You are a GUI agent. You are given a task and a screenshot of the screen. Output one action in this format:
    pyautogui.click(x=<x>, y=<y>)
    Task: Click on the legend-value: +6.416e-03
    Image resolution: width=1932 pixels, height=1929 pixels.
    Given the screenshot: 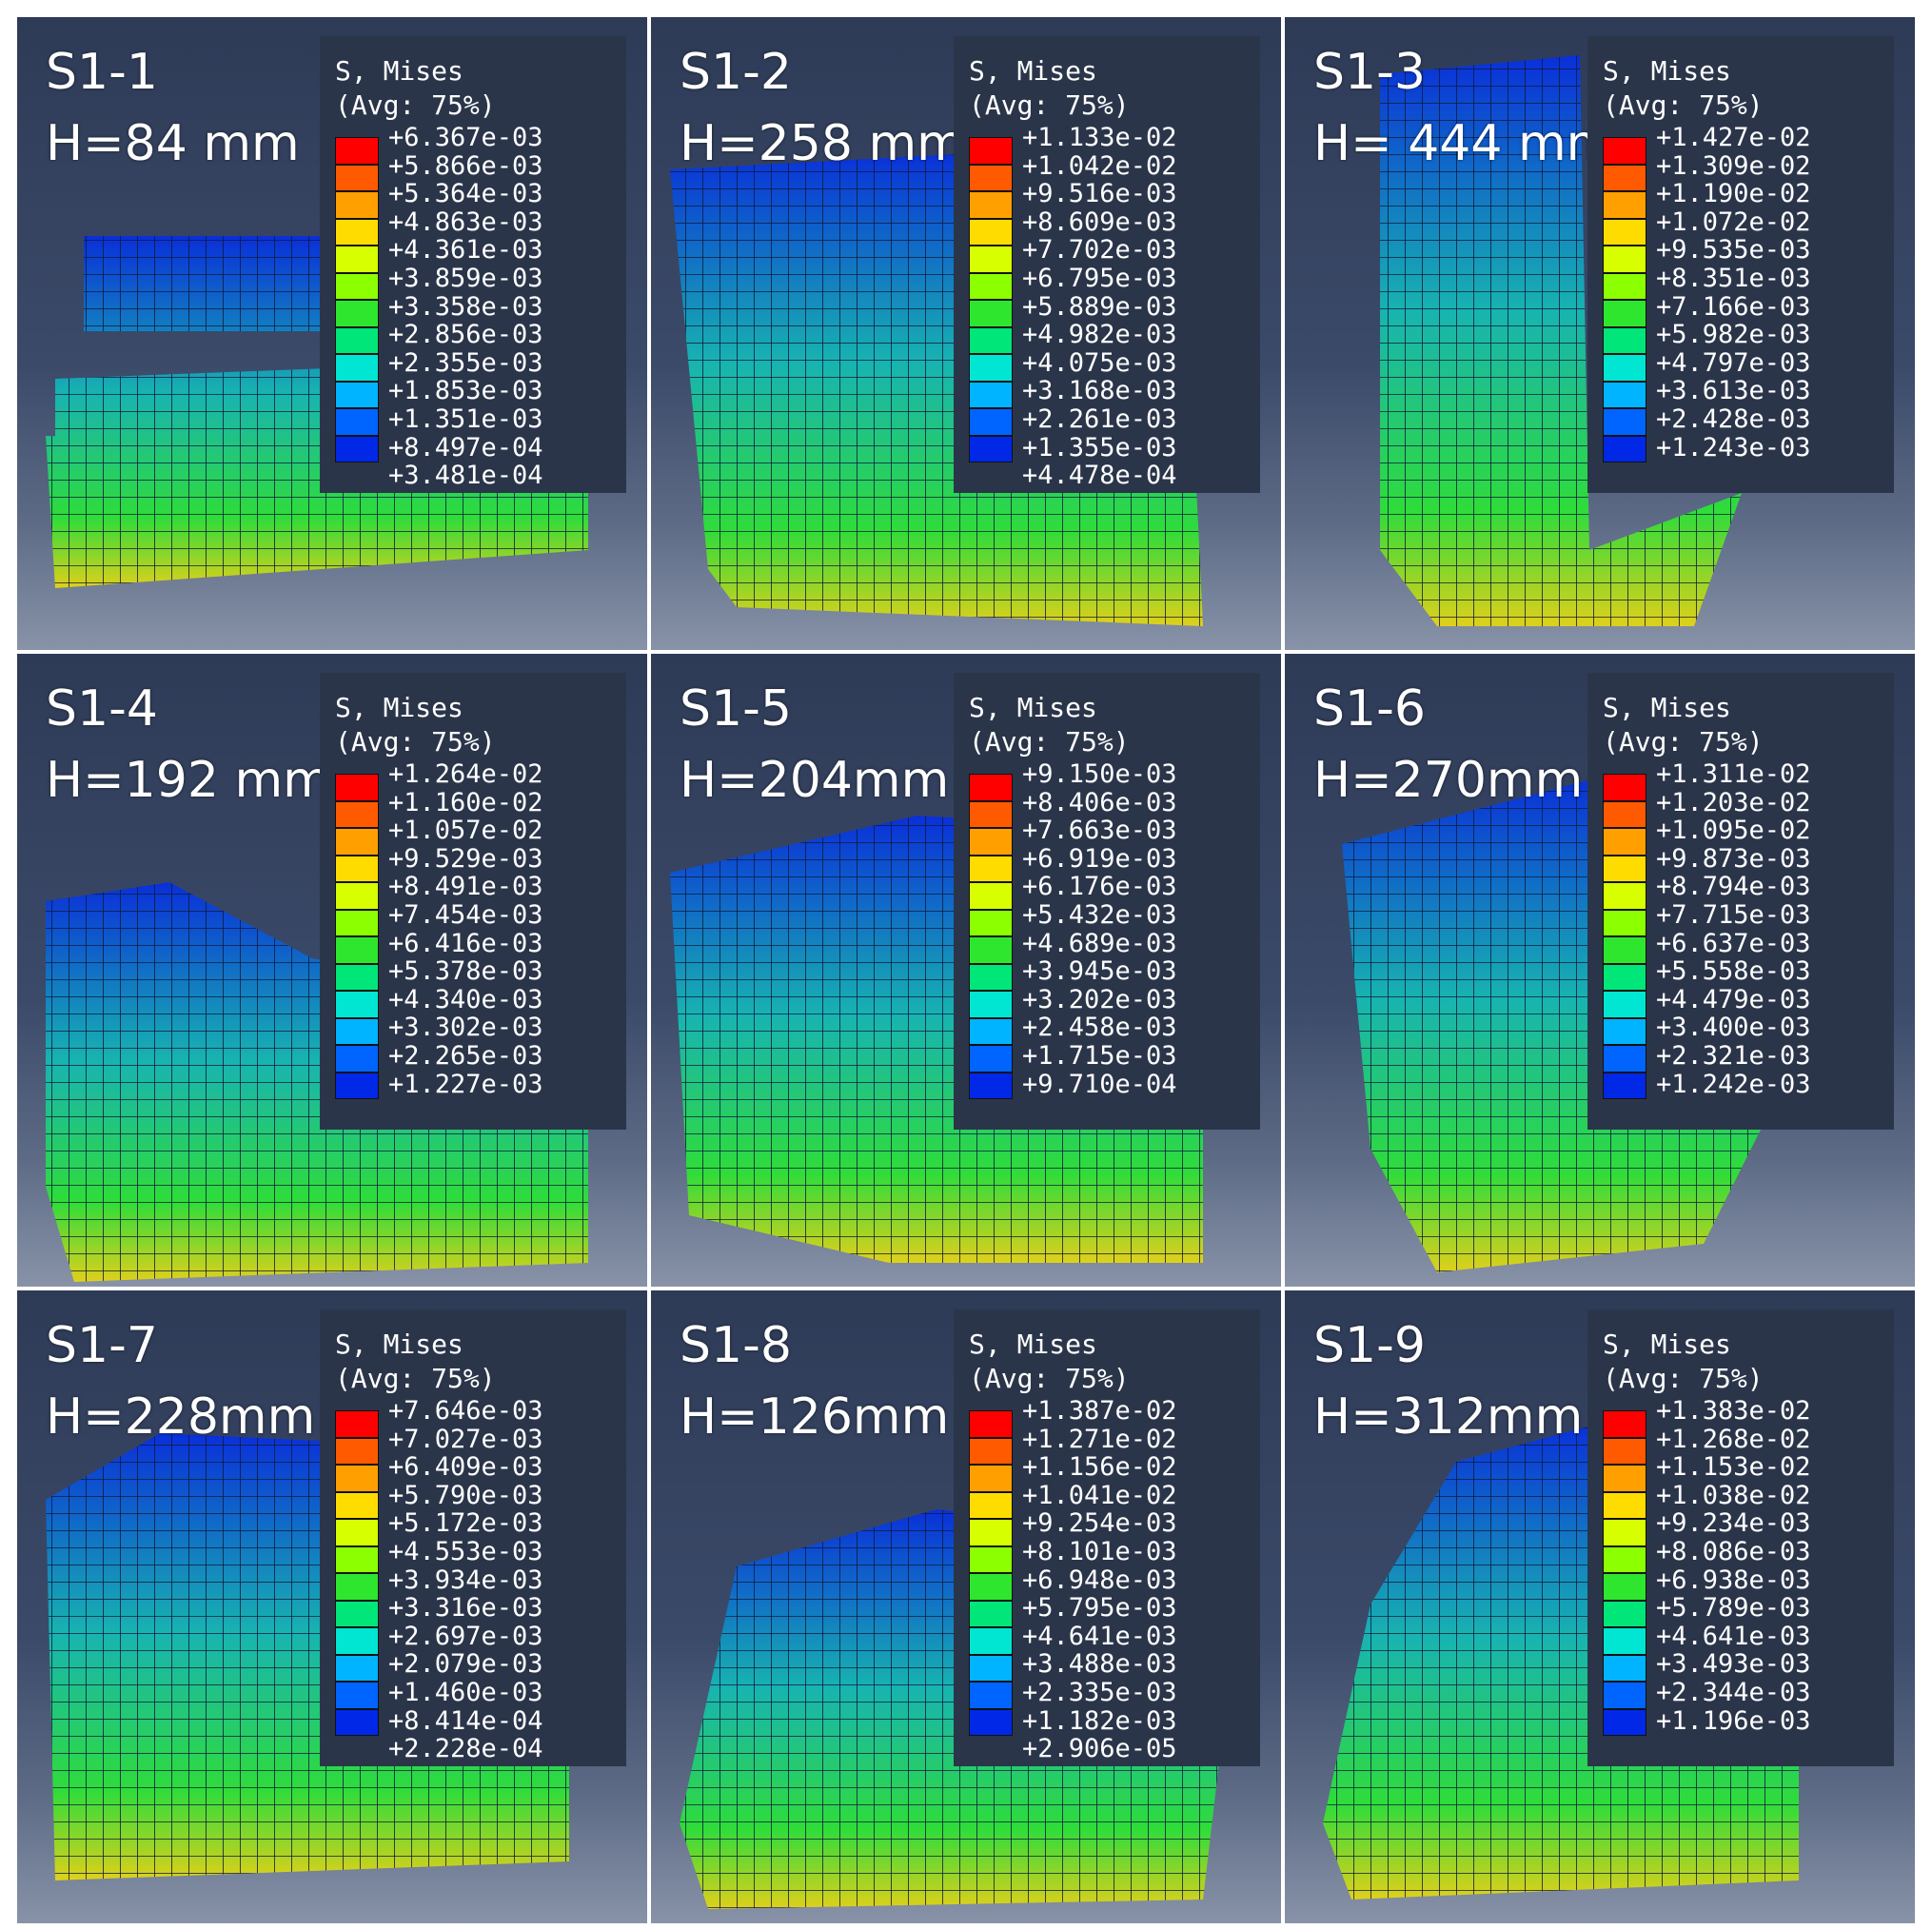 What is the action you would take?
    pyautogui.click(x=465, y=943)
    